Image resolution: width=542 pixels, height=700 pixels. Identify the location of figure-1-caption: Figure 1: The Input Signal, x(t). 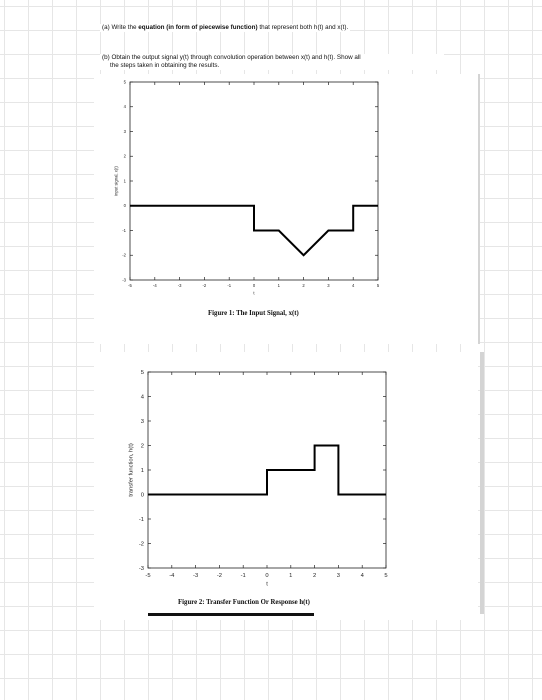
(253, 313).